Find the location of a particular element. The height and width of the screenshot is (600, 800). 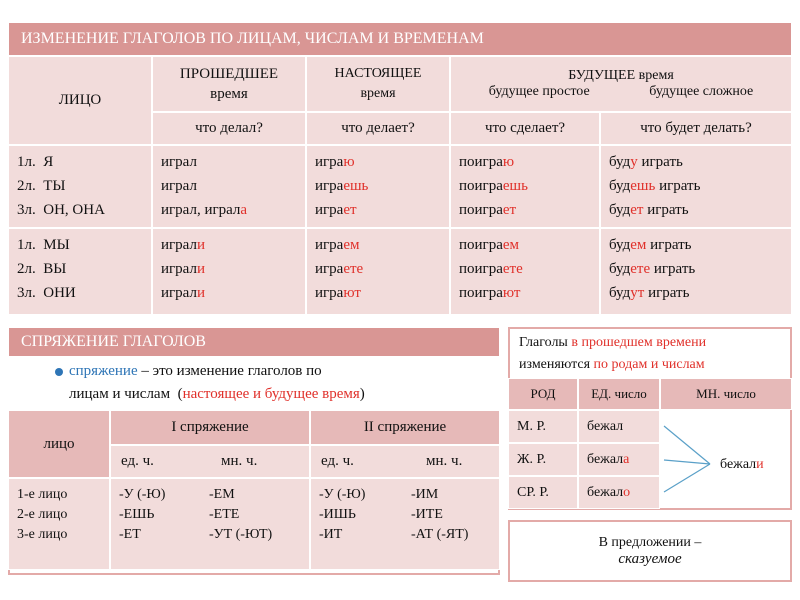

text-segment: ют is located at coordinates (352, 293).